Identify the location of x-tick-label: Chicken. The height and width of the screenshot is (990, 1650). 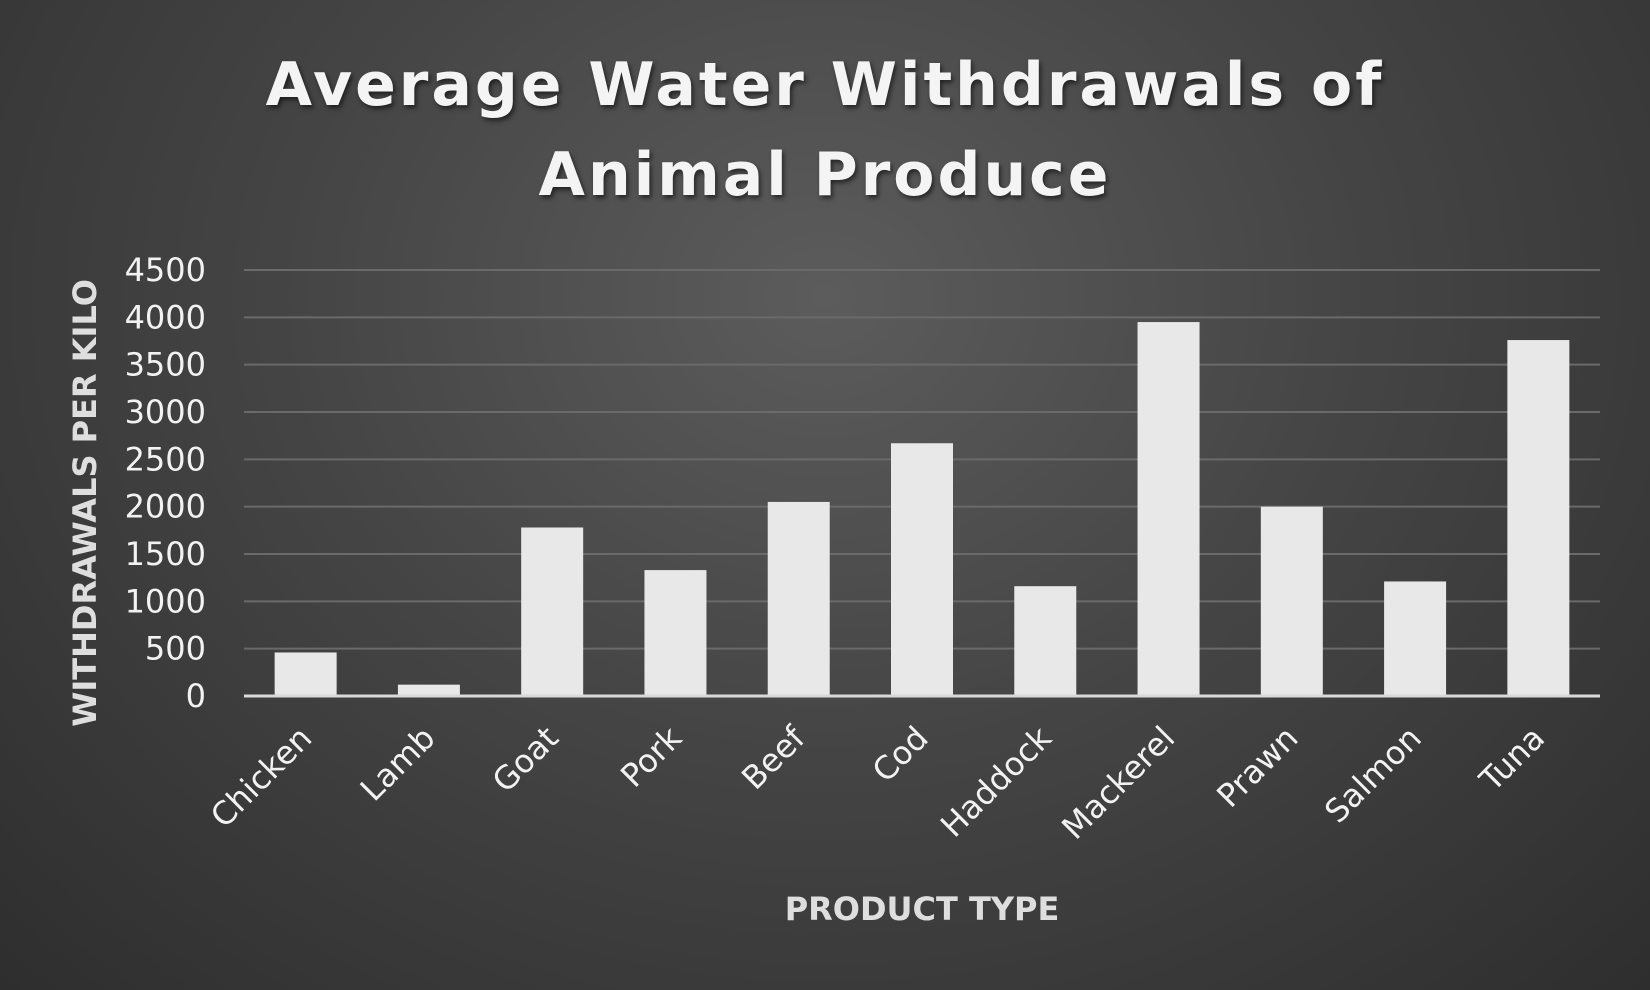
(261, 777).